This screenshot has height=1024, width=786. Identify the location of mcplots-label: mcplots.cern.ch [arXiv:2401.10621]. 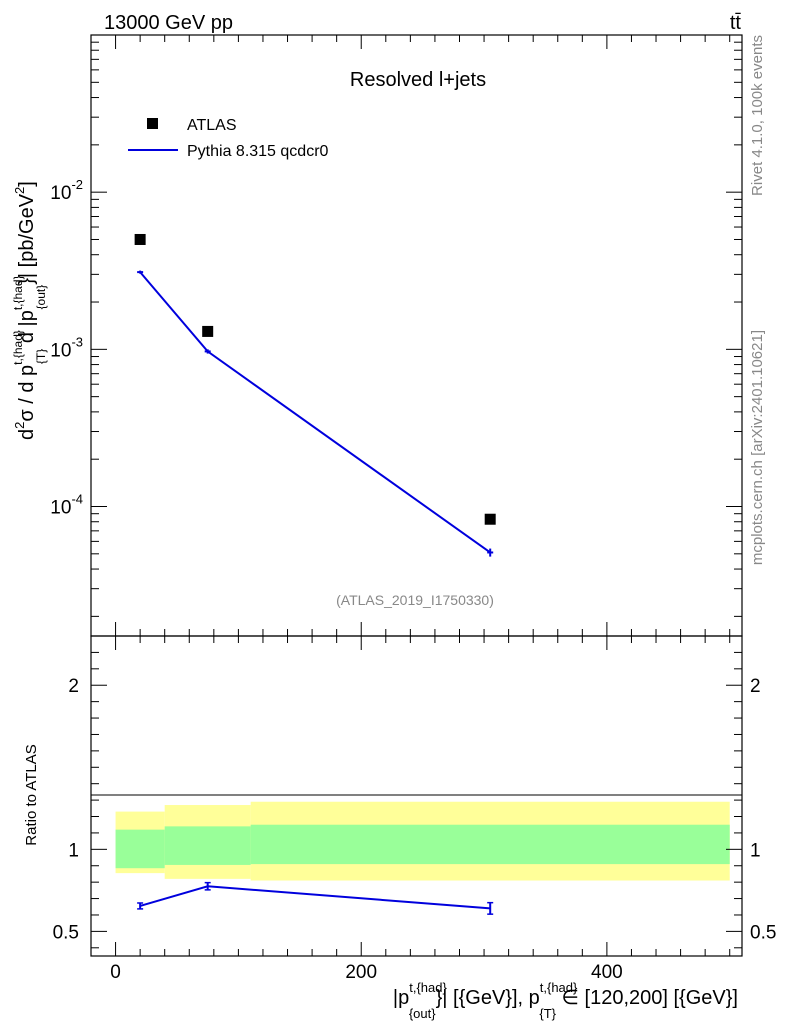
(757, 447).